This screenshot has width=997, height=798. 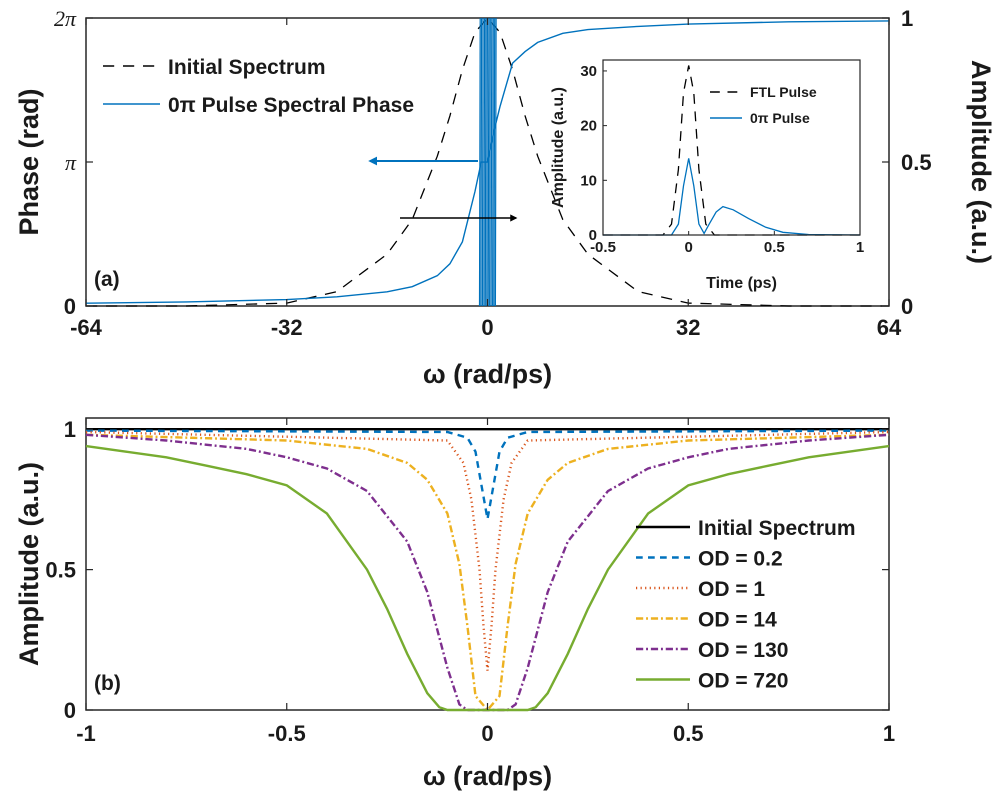 What do you see at coordinates (588, 180) in the screenshot?
I see `inset-y-tick-label: 10` at bounding box center [588, 180].